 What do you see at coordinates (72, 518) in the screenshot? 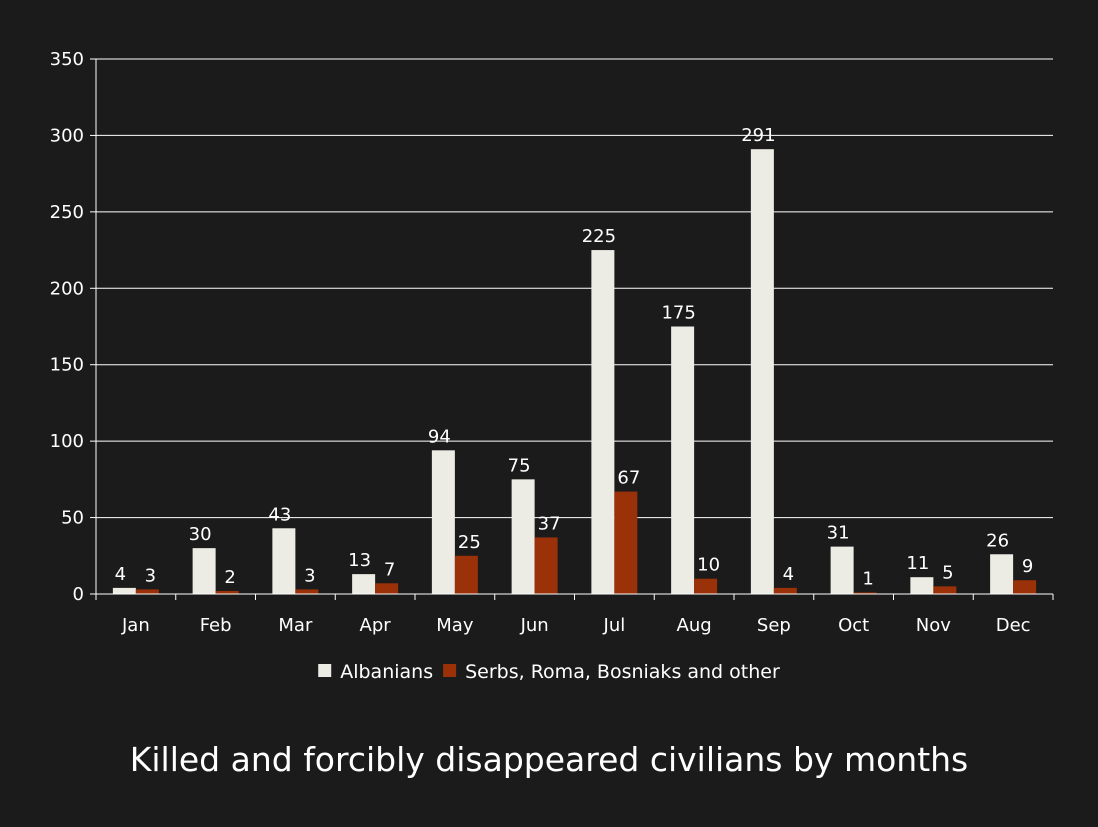
I see `y-tick-label: 50` at bounding box center [72, 518].